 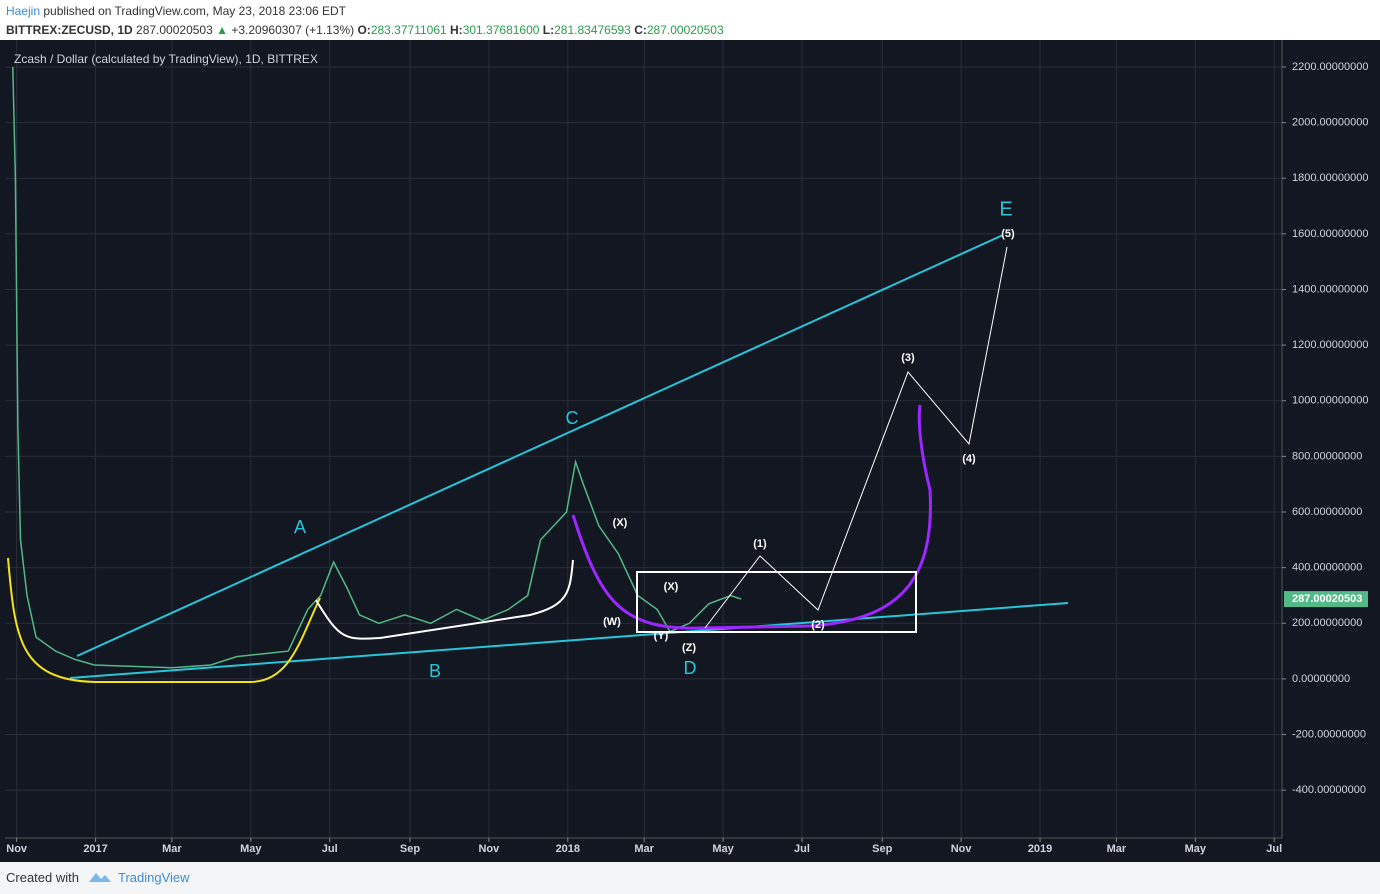 I want to click on white-curve, so click(x=444, y=599).